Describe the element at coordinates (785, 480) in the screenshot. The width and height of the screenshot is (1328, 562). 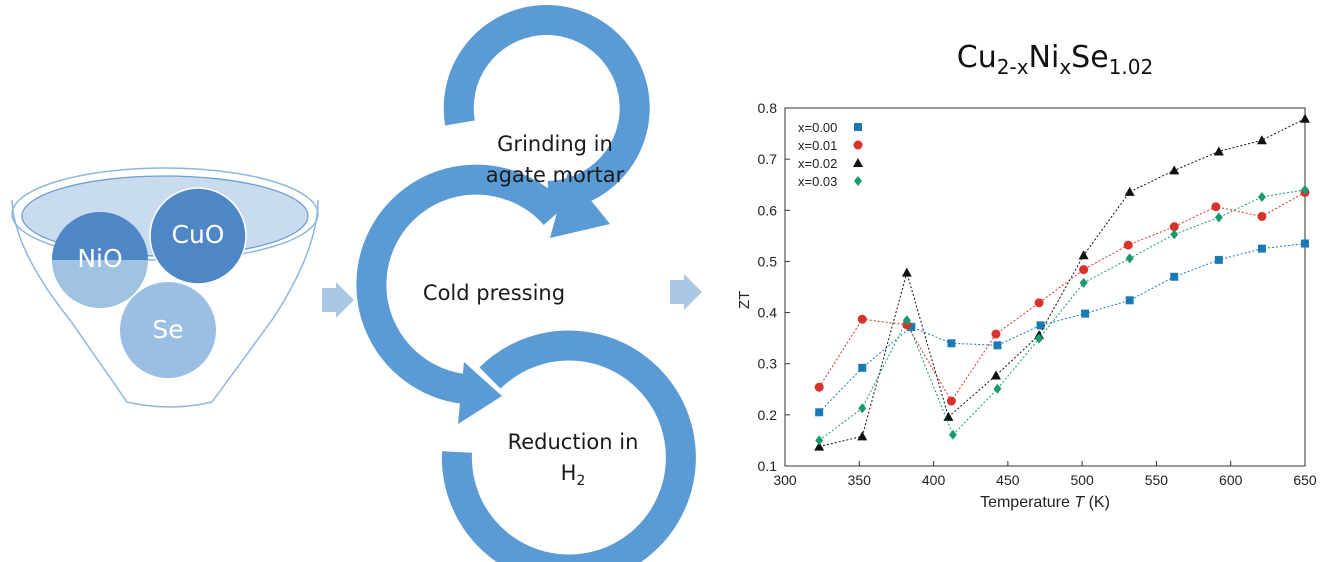
I see `x-tick-label: 300` at that location.